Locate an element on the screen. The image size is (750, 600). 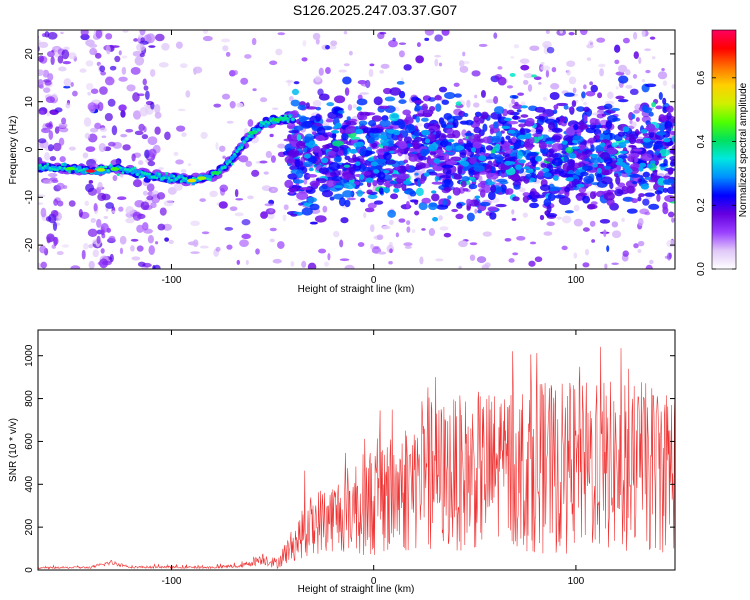
spectrogram-y-axis-label: Frequency (Hz) is located at coordinates (13, 150).